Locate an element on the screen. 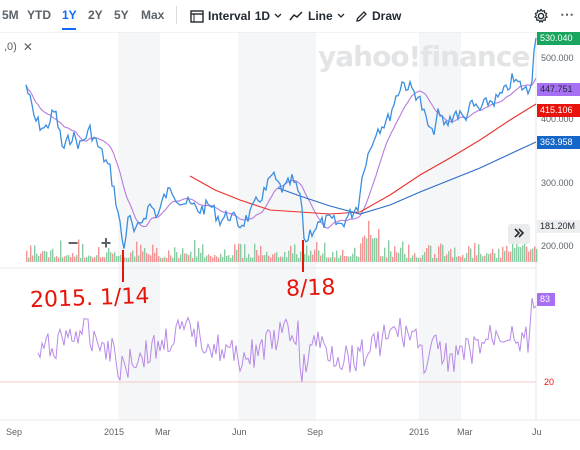  zoom-out-button: − is located at coordinates (73, 242).